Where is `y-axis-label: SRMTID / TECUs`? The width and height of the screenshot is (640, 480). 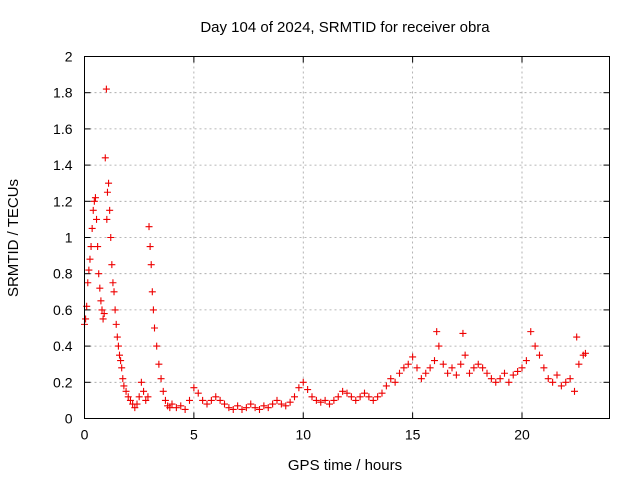 y-axis-label: SRMTID / TECUs is located at coordinates (13, 238).